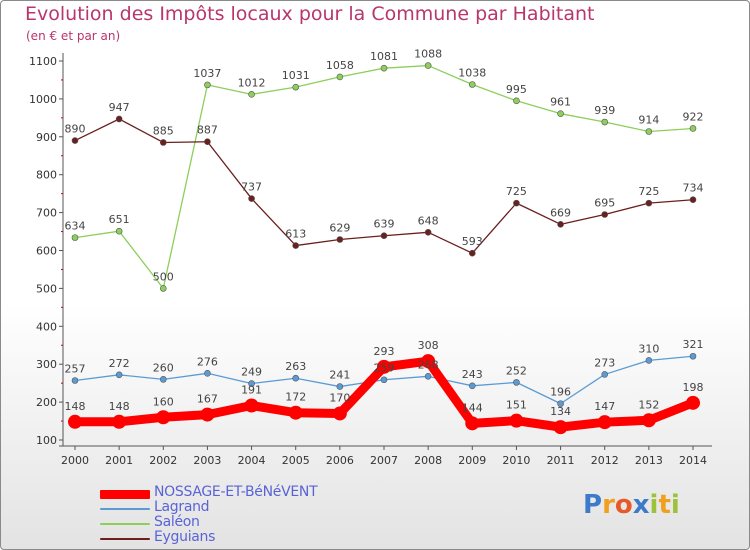 Image resolution: width=750 pixels, height=550 pixels. What do you see at coordinates (604, 406) in the screenshot?
I see `data-label: 147` at bounding box center [604, 406].